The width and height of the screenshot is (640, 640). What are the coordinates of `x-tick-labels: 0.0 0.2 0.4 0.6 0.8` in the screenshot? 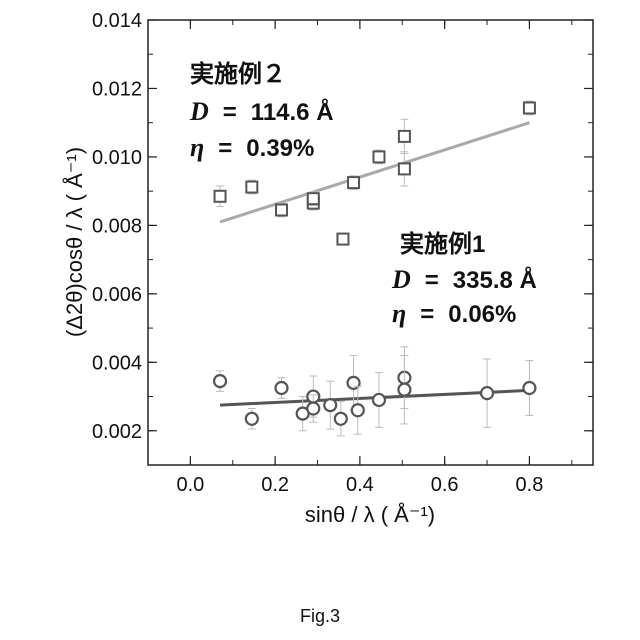 It's located at (359, 485).